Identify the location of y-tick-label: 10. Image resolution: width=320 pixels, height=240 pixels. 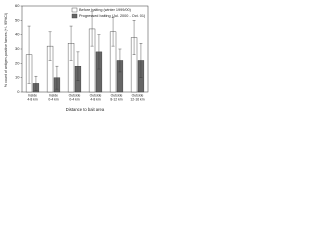
(17, 77).